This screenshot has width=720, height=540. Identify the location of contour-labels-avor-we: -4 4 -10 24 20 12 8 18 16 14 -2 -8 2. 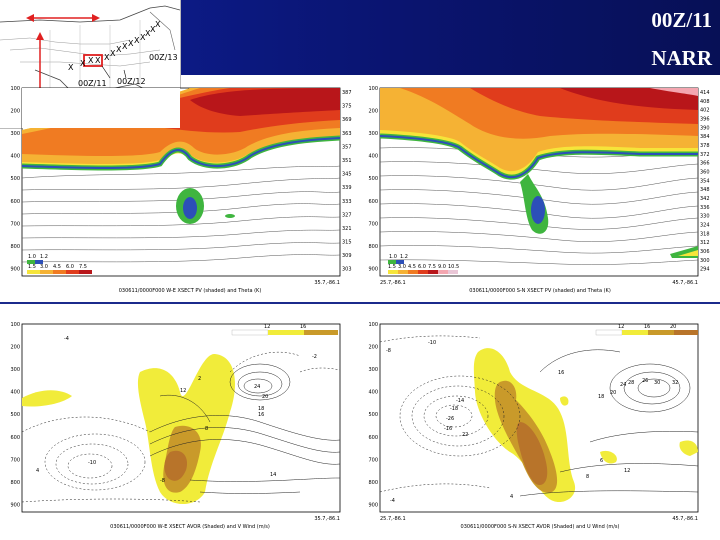
(176, 410).